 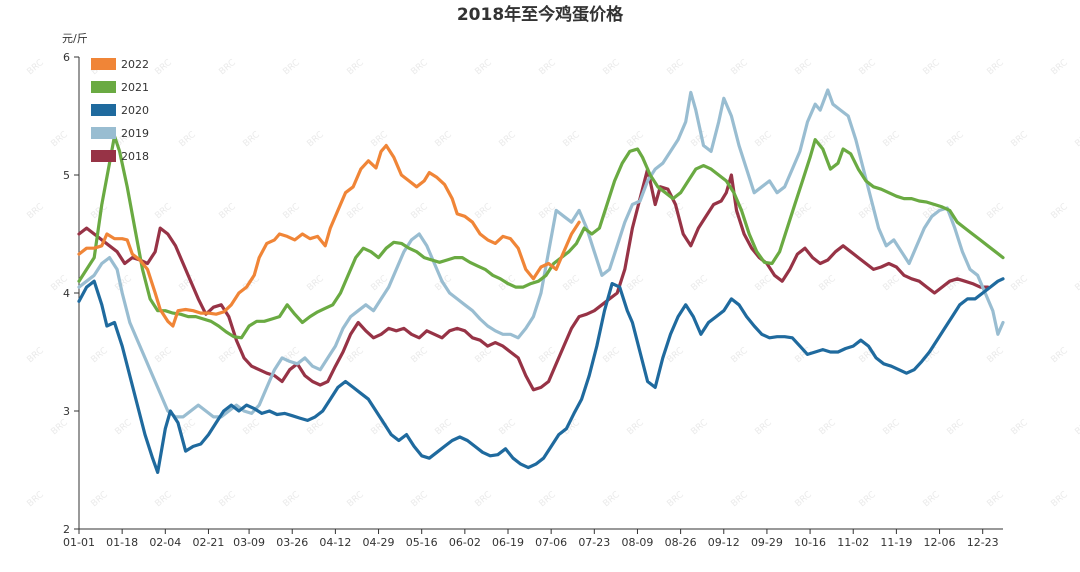 I want to click on legend-swatch-2019, so click(x=103, y=133).